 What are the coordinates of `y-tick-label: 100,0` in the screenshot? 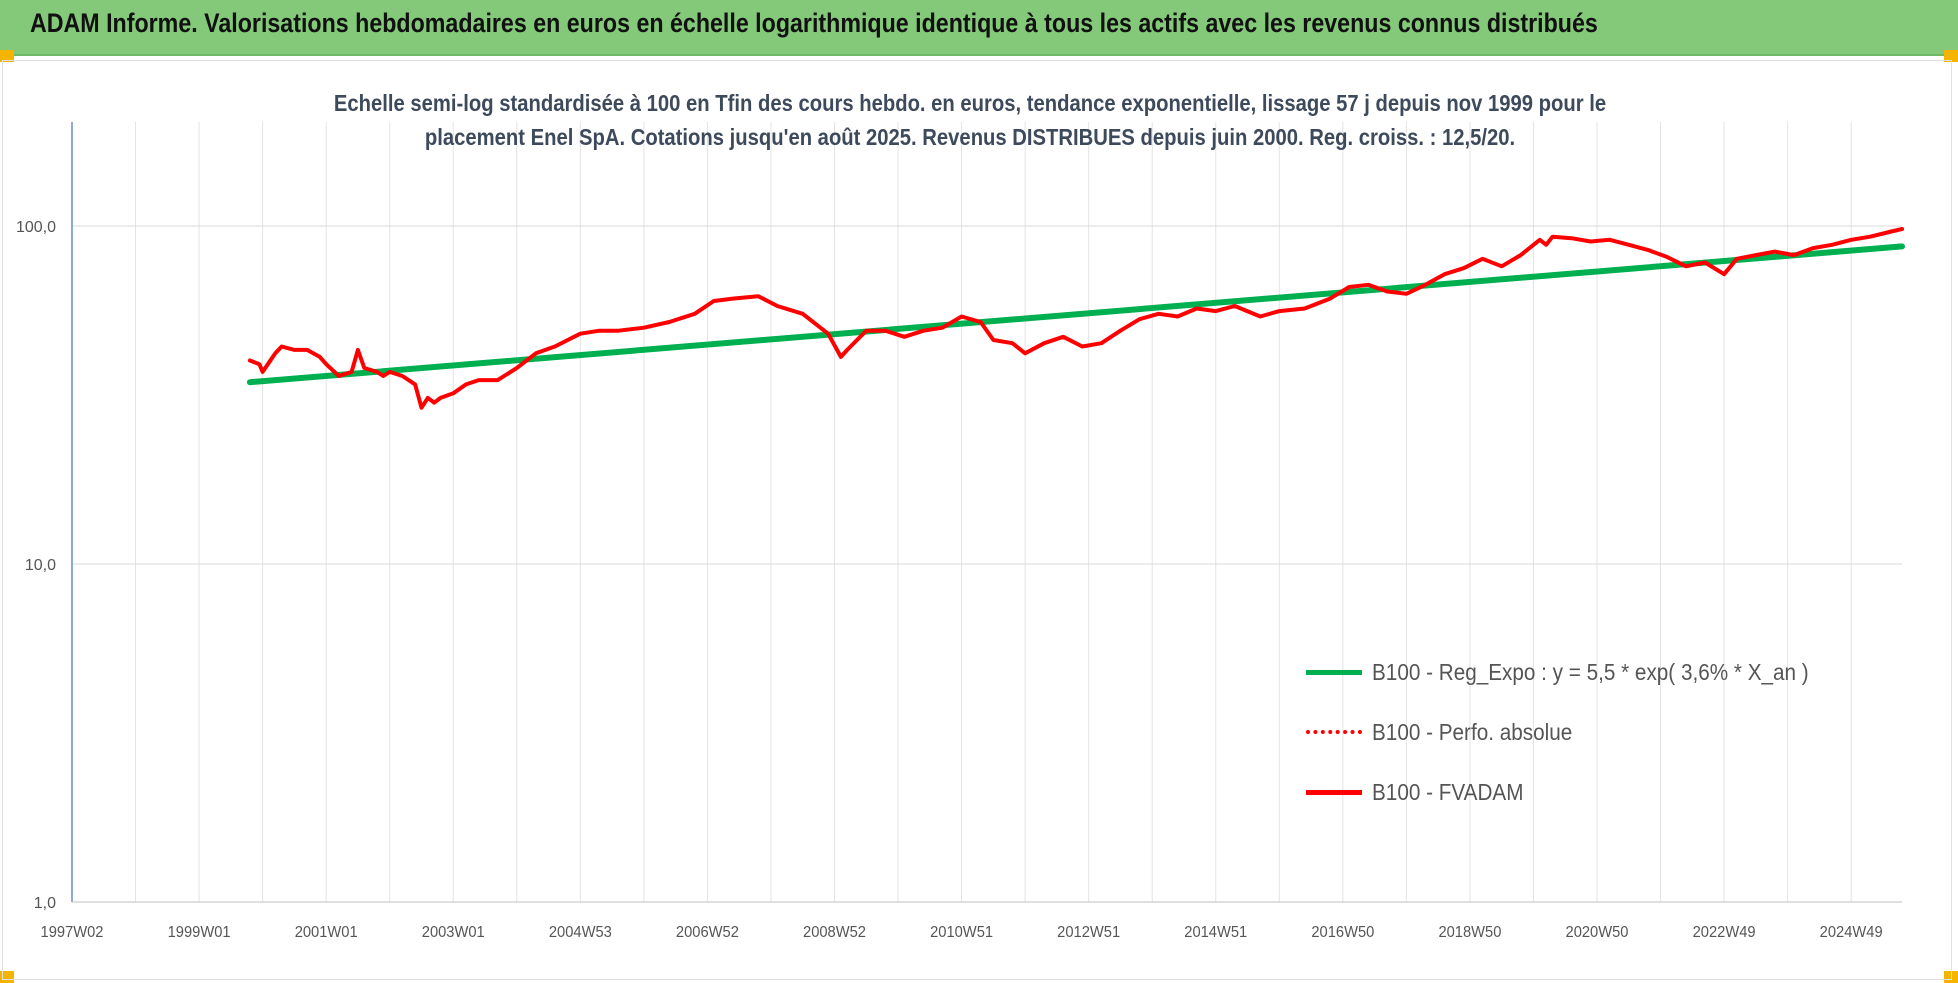 It's located at (36, 227).